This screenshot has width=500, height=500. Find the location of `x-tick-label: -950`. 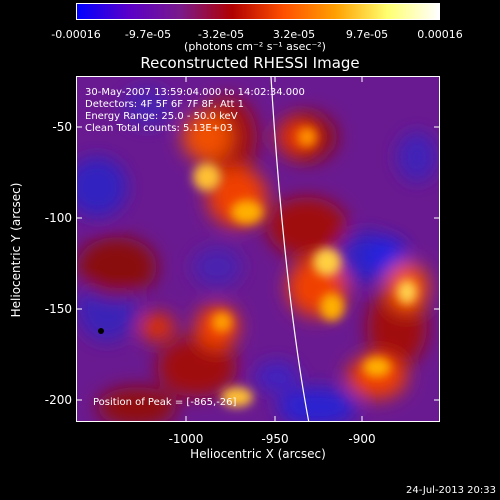

x-tick-label: -950 is located at coordinates (275, 439).